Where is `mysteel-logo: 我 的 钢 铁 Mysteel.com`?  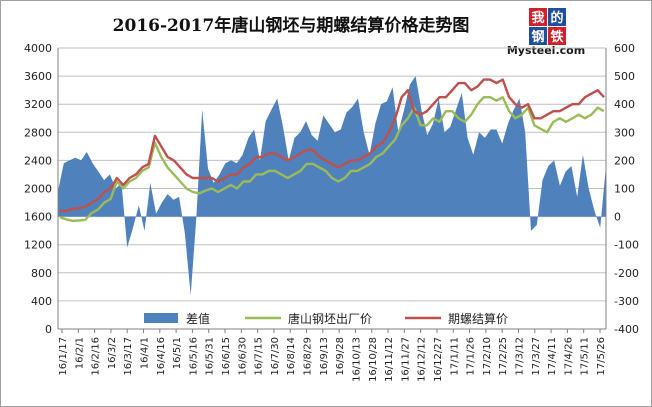 mysteel-logo: 我 的 钢 铁 Mysteel.com is located at coordinates (546, 32).